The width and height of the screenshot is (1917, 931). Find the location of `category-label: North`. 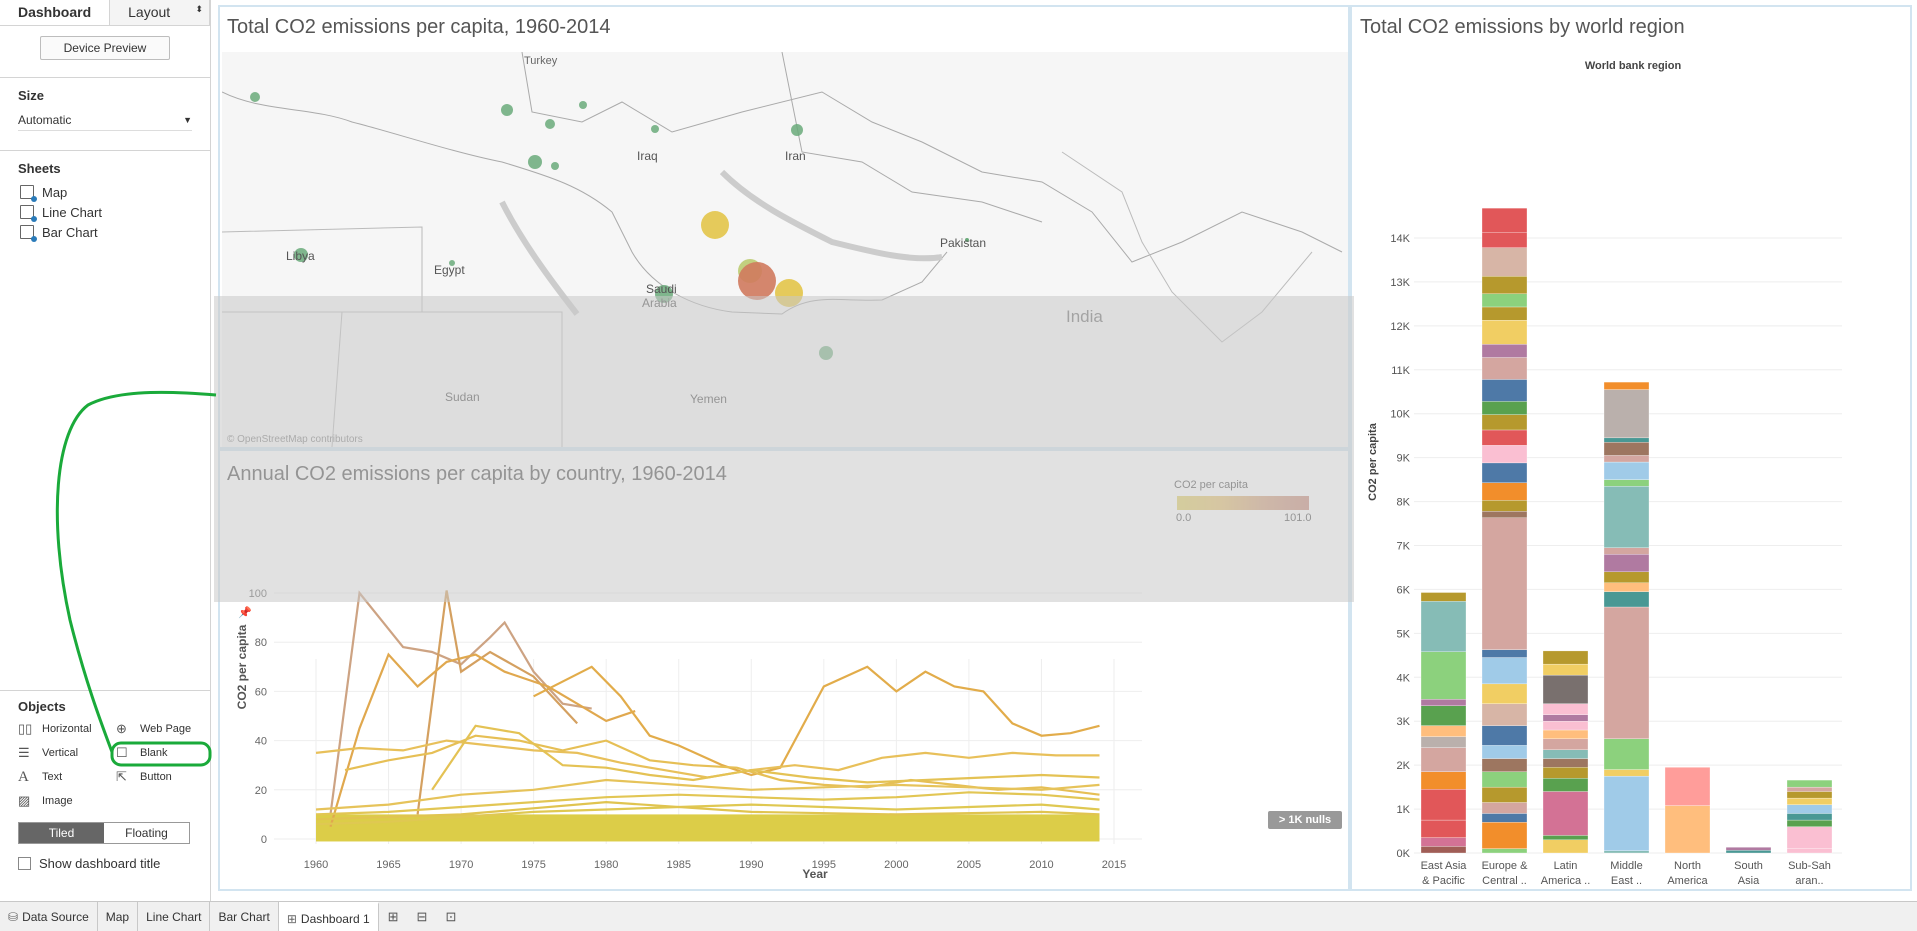

category-label: North is located at coordinates (1687, 866).